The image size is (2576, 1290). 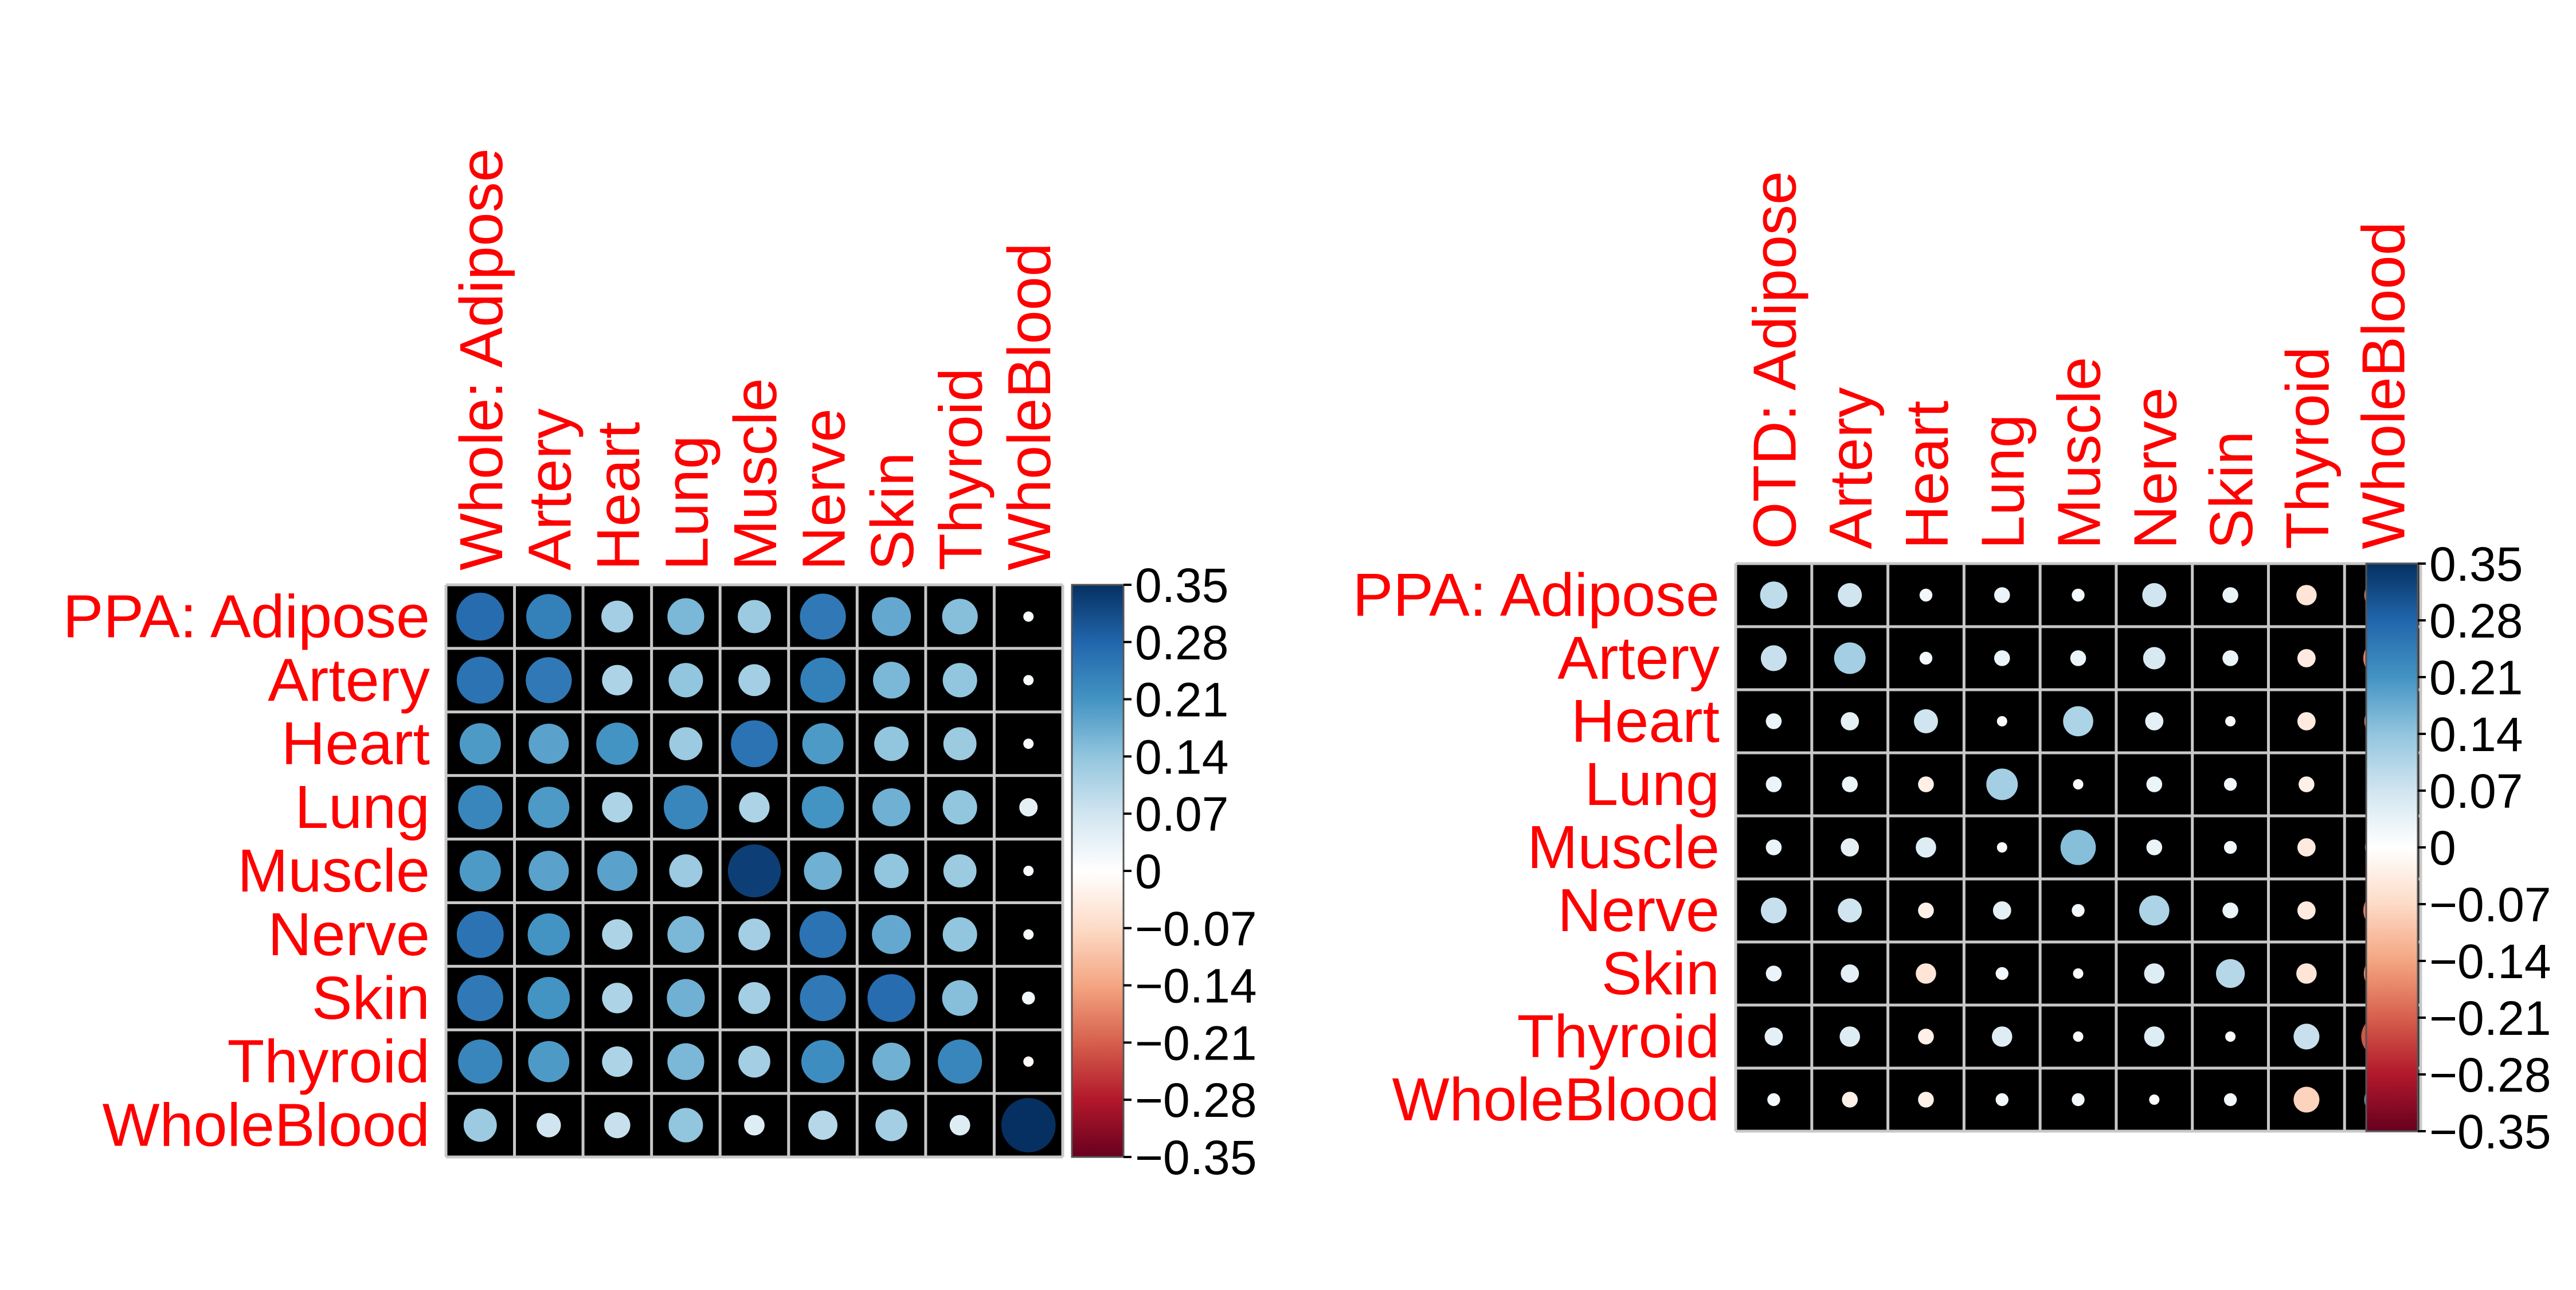 What do you see at coordinates (1182, 585) in the screenshot?
I see `colorbar-tick-label: 0.35` at bounding box center [1182, 585].